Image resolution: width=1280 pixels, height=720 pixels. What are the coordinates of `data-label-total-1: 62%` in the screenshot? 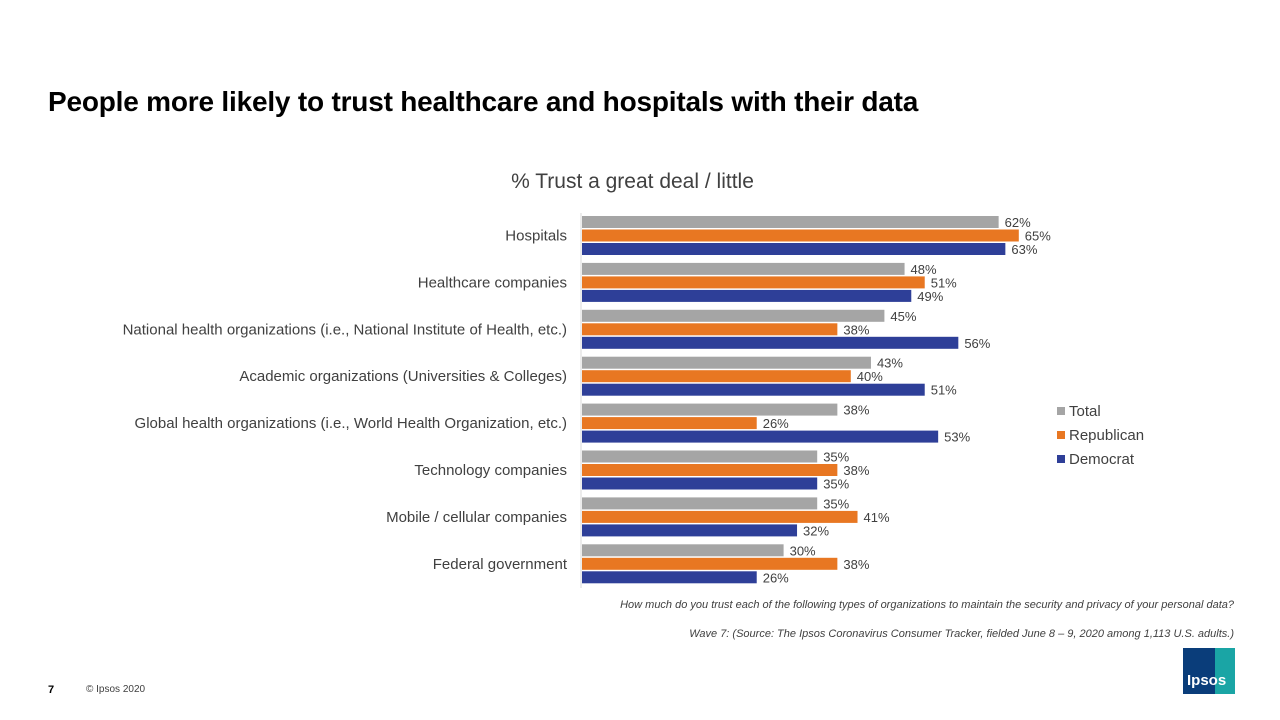 It's located at (1018, 222).